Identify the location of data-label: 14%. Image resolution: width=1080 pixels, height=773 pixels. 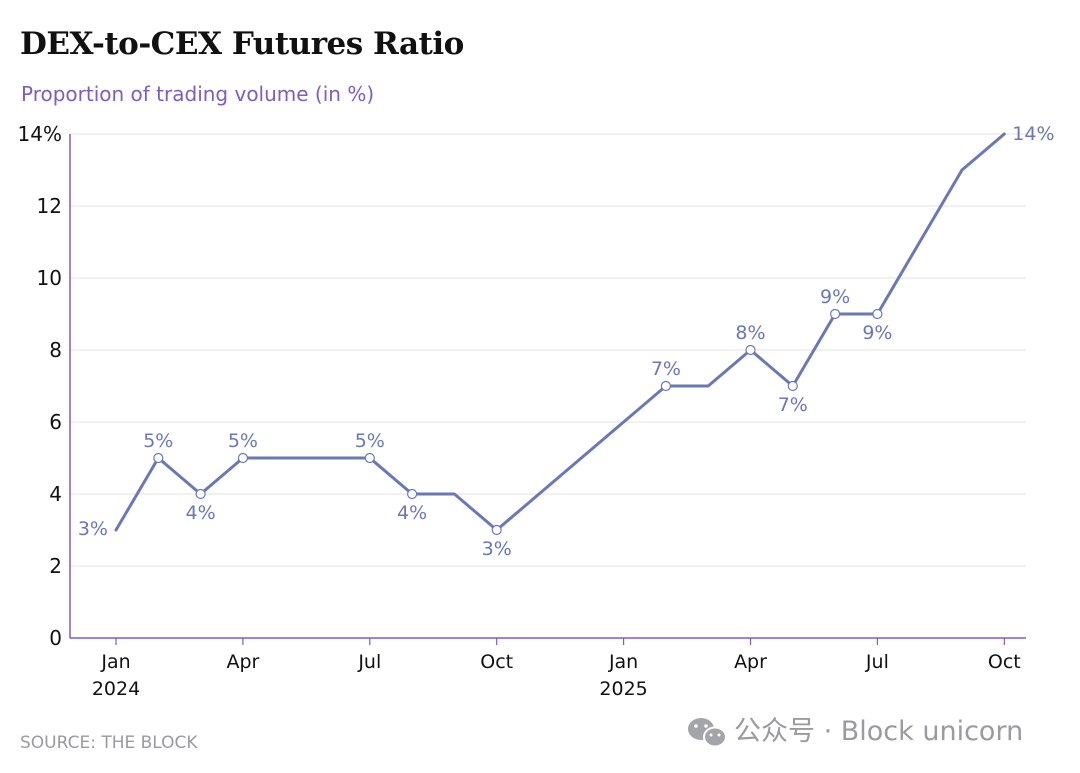
(1033, 134).